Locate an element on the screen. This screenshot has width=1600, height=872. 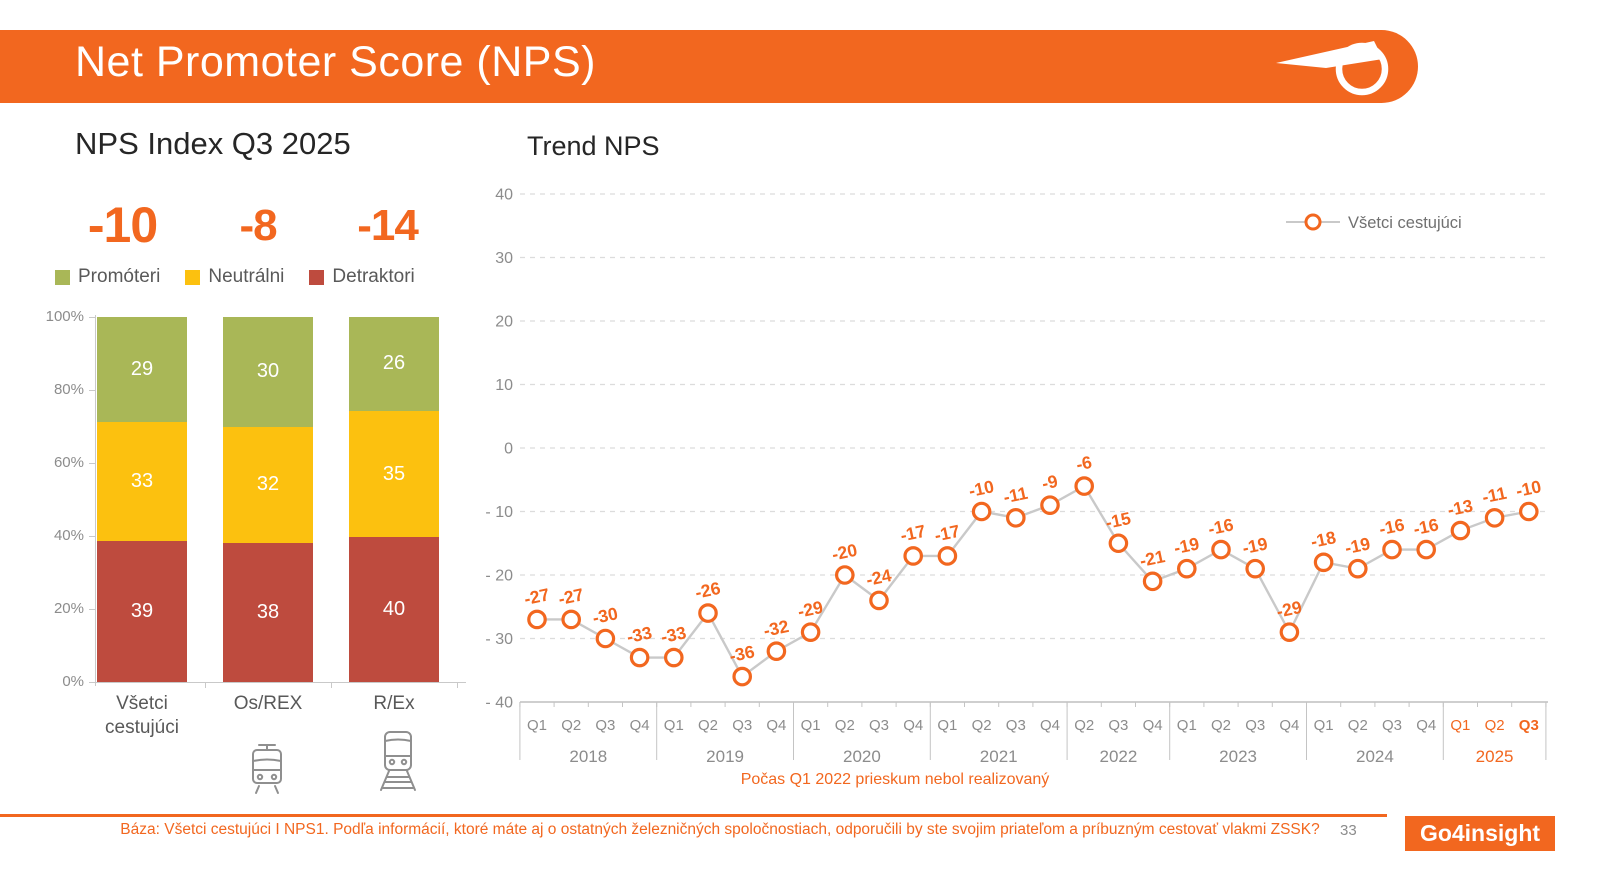
bar-segment: 40 is located at coordinates (394, 609).